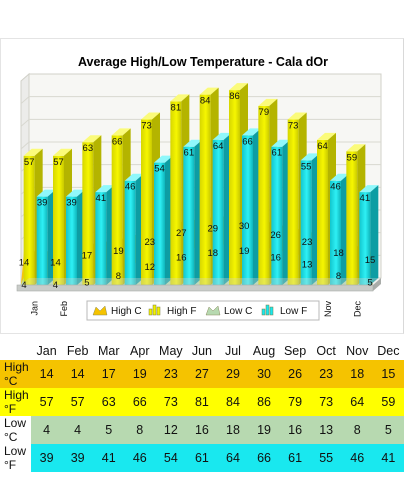 The width and height of the screenshot is (406, 485). Describe the element at coordinates (388, 402) in the screenshot. I see `table-cell: 59` at that location.